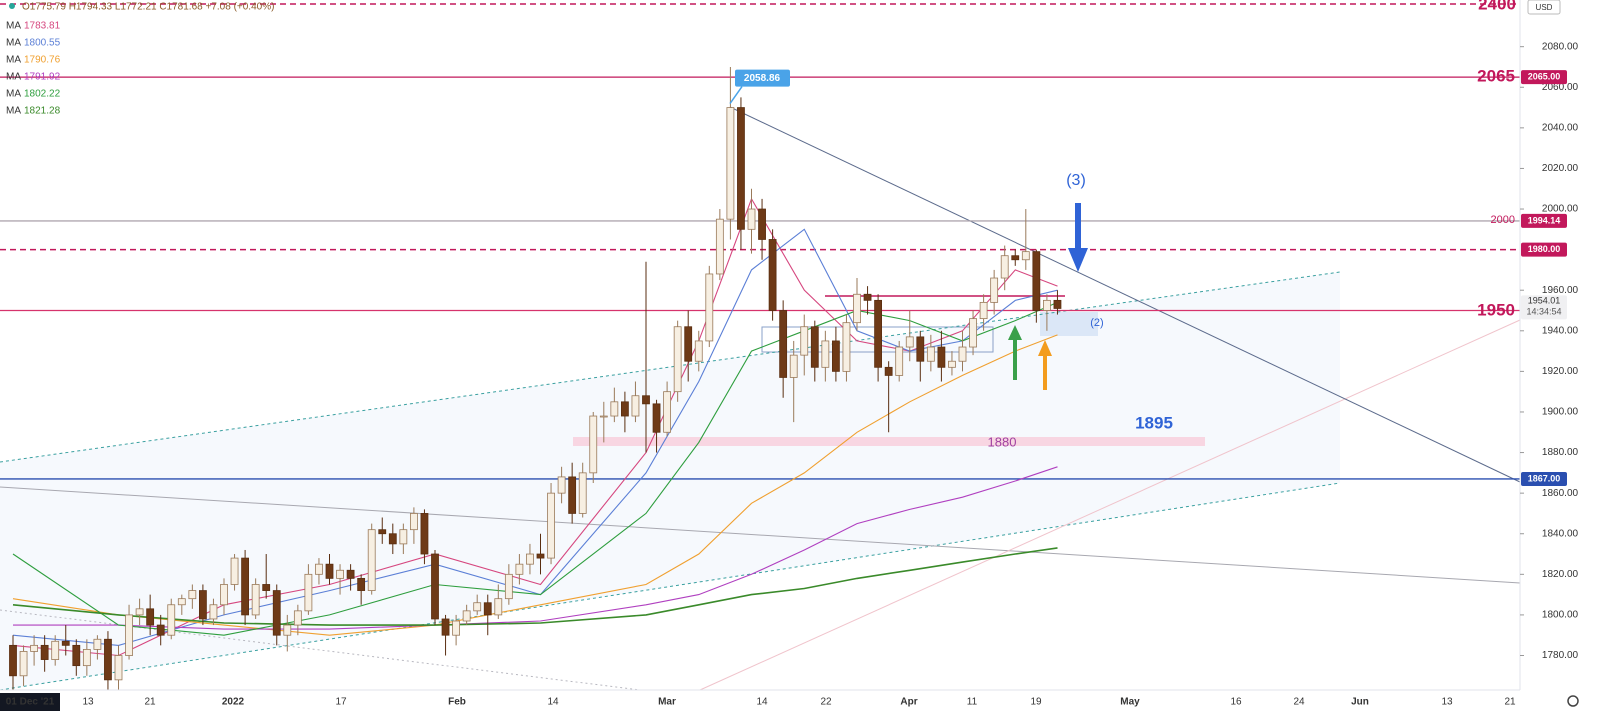 The height and width of the screenshot is (726, 1600). What do you see at coordinates (1573, 701) in the screenshot?
I see `settings-icon` at bounding box center [1573, 701].